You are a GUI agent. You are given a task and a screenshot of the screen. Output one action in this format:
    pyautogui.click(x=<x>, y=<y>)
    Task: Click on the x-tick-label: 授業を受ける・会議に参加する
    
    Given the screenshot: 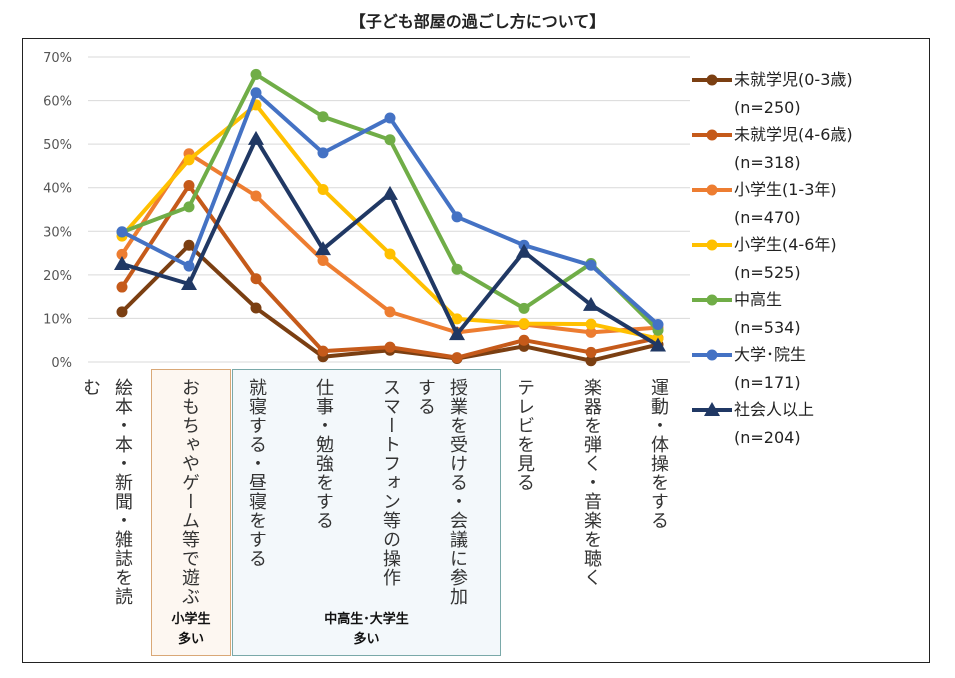 What is the action you would take?
    pyautogui.click(x=441, y=492)
    